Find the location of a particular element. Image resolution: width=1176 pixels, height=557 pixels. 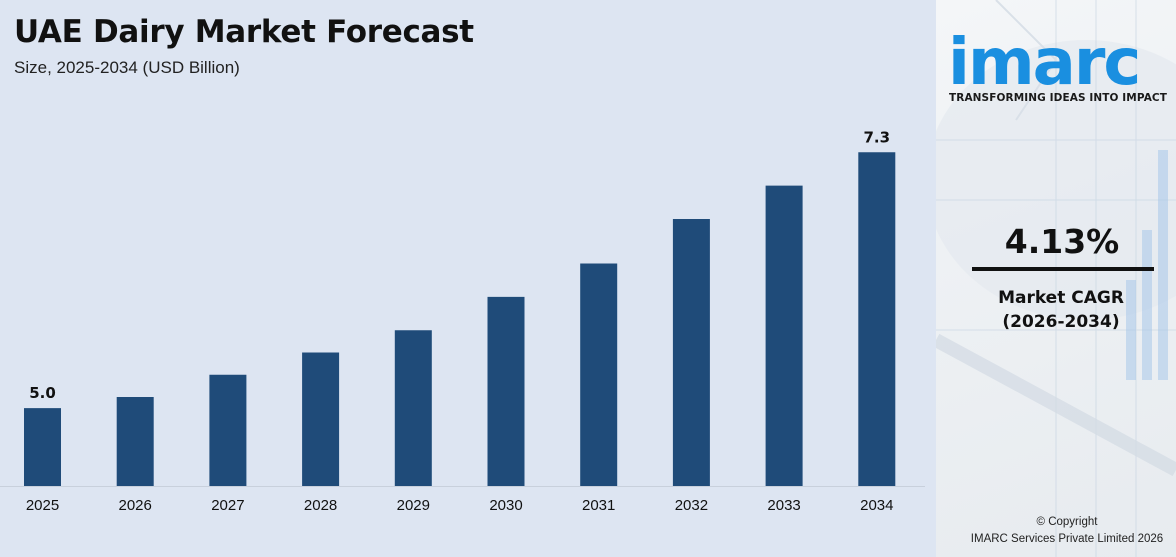

cagr-label: Market CAGR (2026-2034) is located at coordinates (1056, 310).